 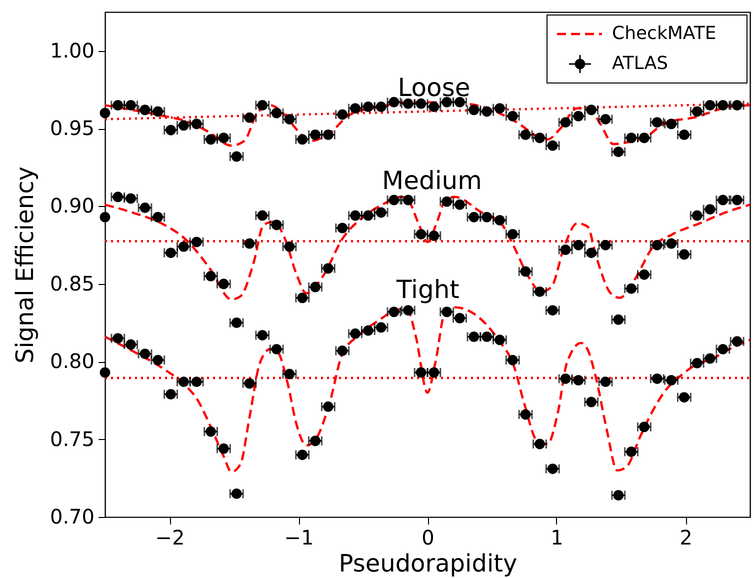 I want to click on x-tick-label: 1, so click(x=557, y=538).